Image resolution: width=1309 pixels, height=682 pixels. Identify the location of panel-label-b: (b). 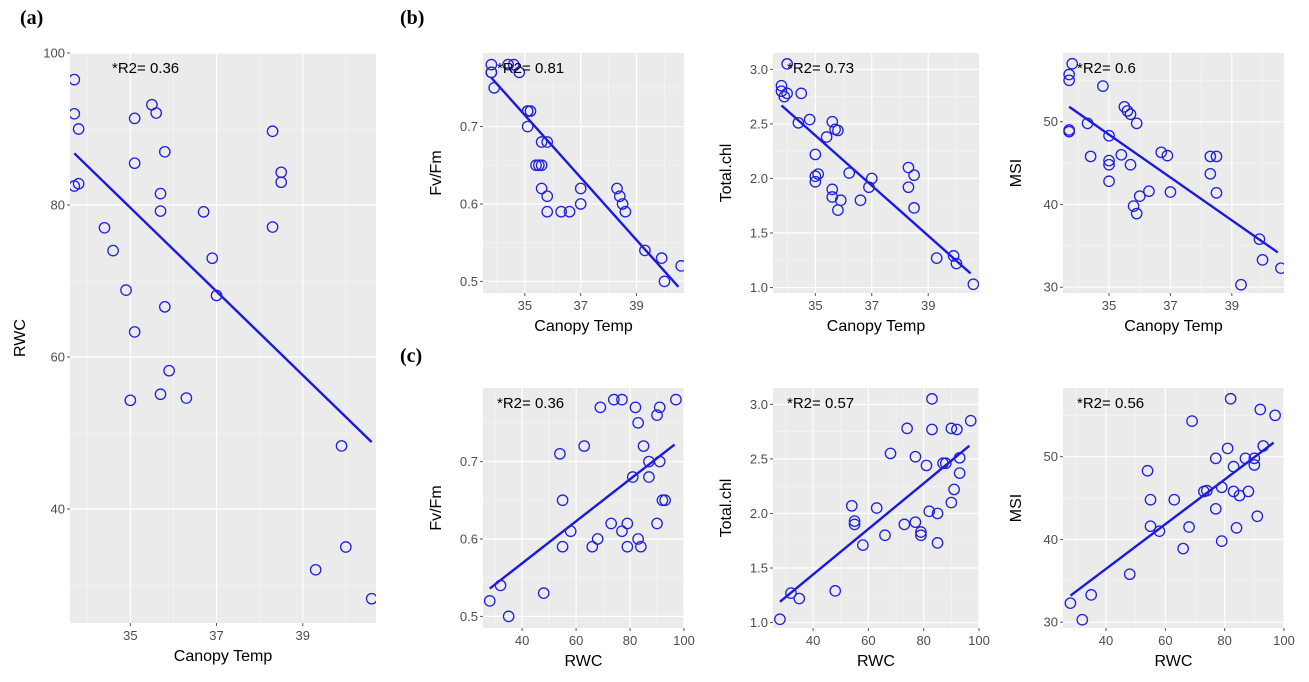
(412, 18).